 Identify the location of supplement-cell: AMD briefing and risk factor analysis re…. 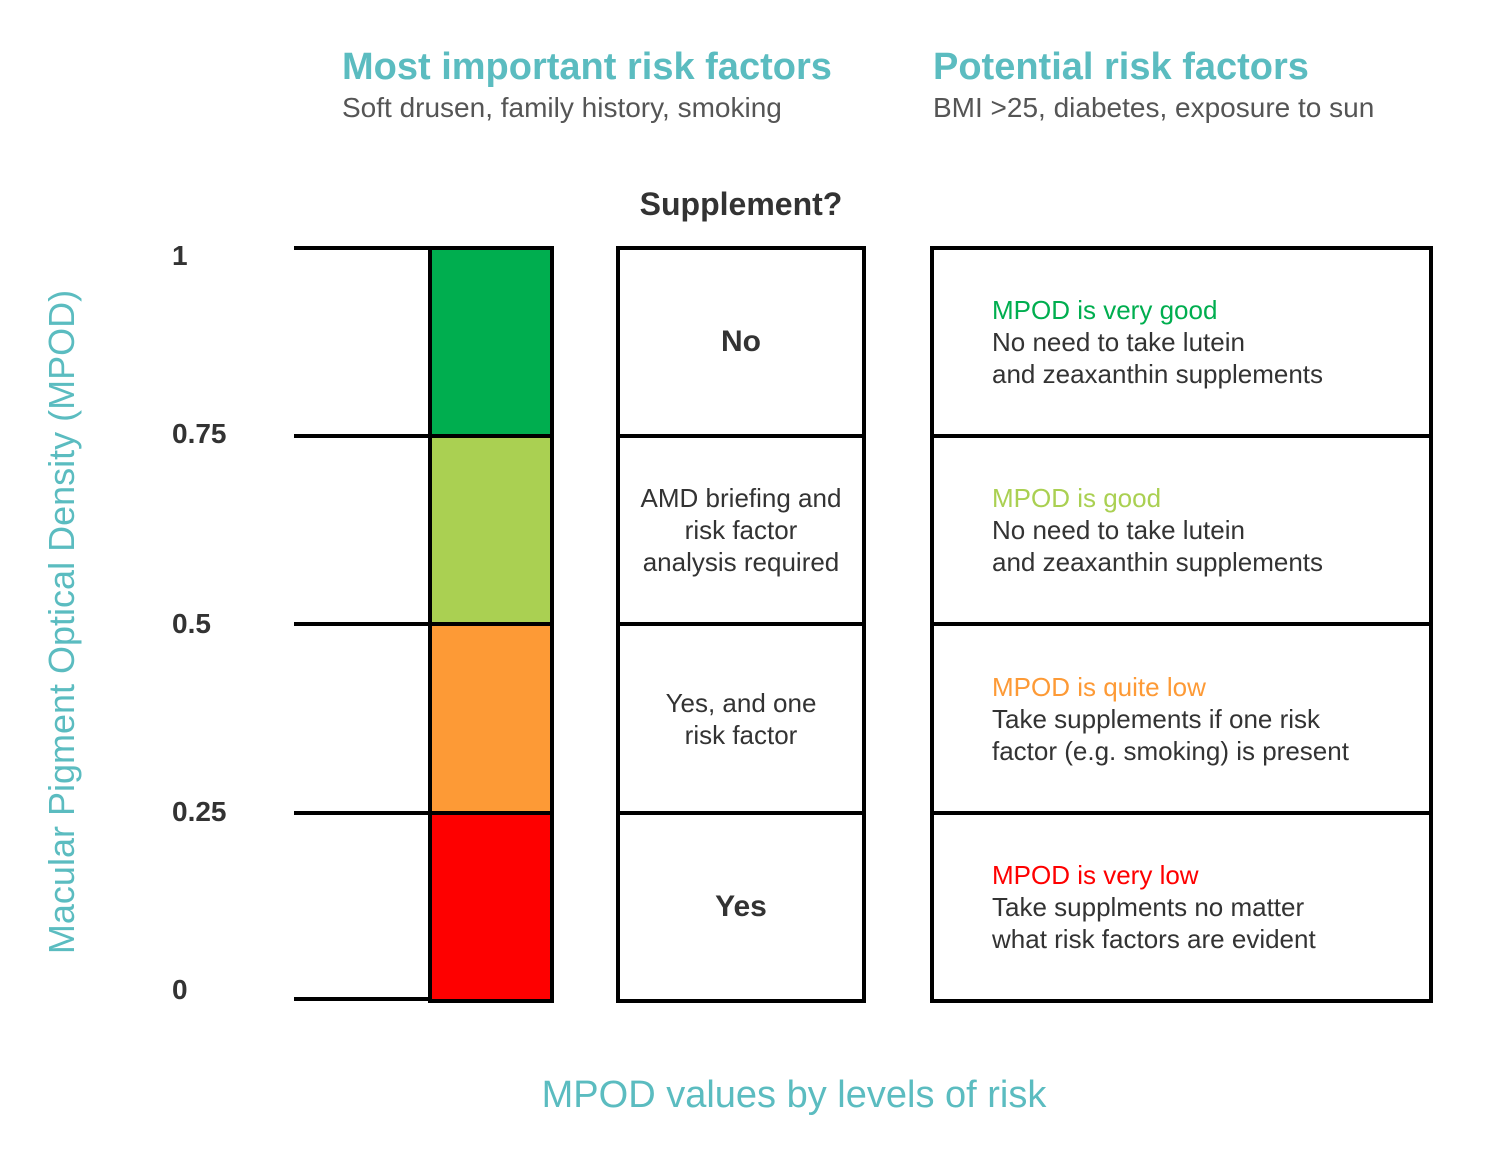
(741, 530).